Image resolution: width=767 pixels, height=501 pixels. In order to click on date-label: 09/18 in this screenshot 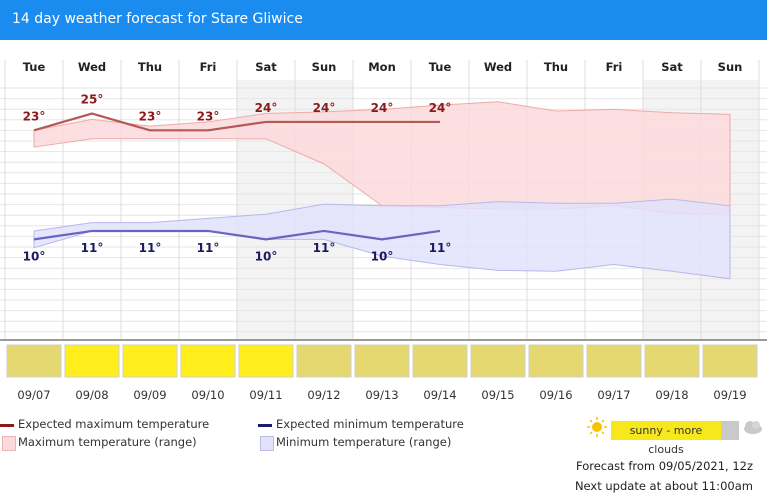, I will do `click(671, 395)`.